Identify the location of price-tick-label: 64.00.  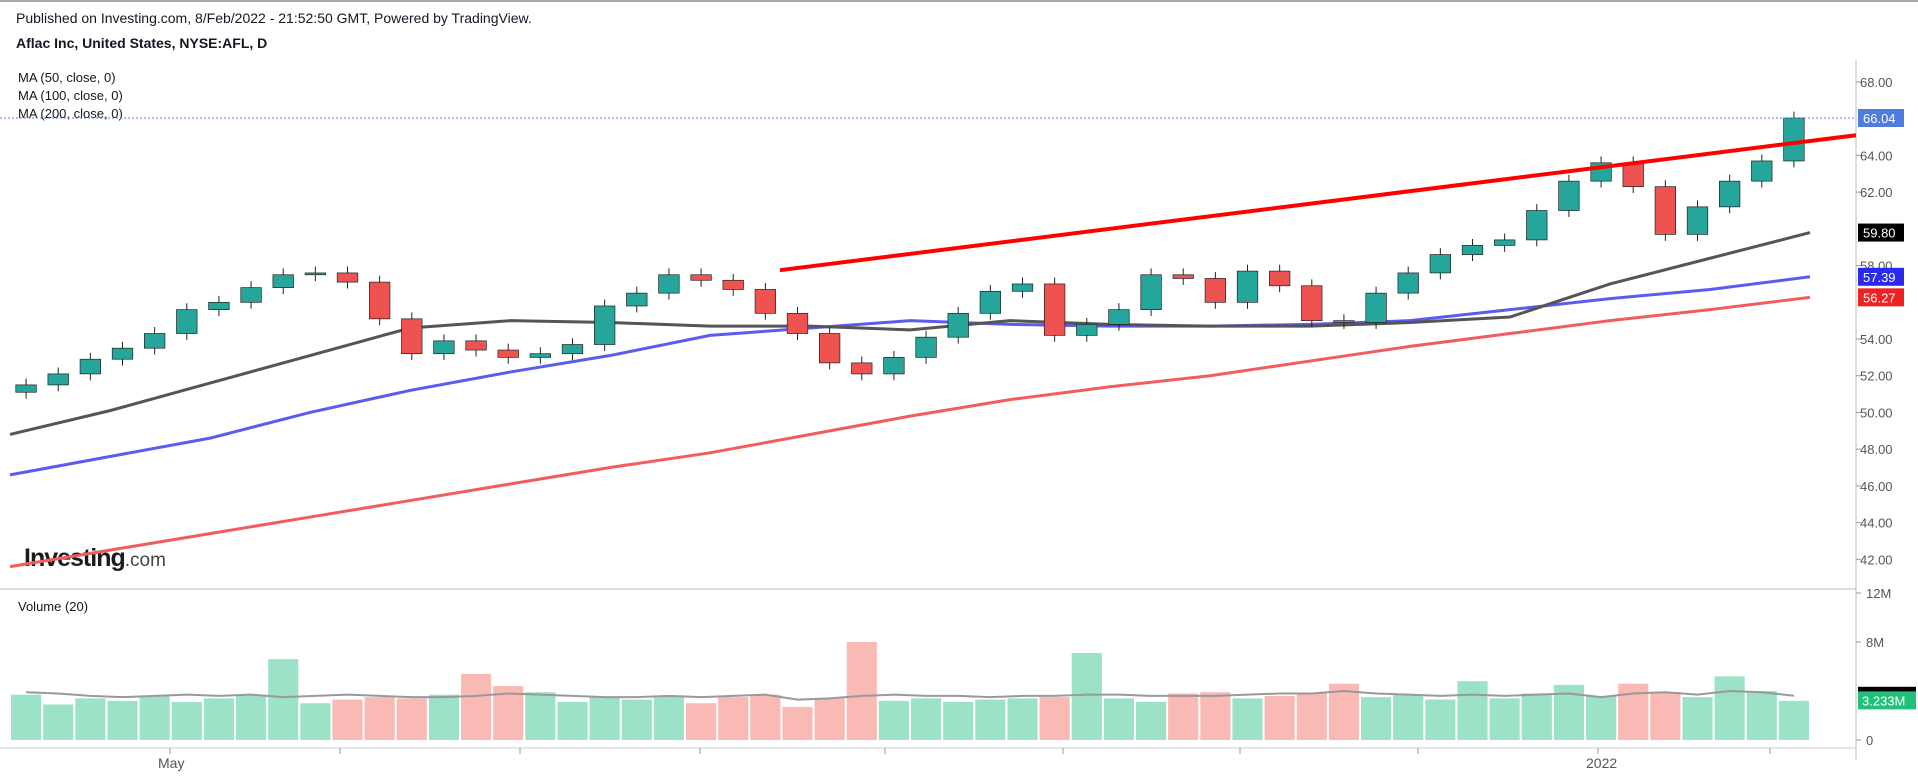
(1876, 155).